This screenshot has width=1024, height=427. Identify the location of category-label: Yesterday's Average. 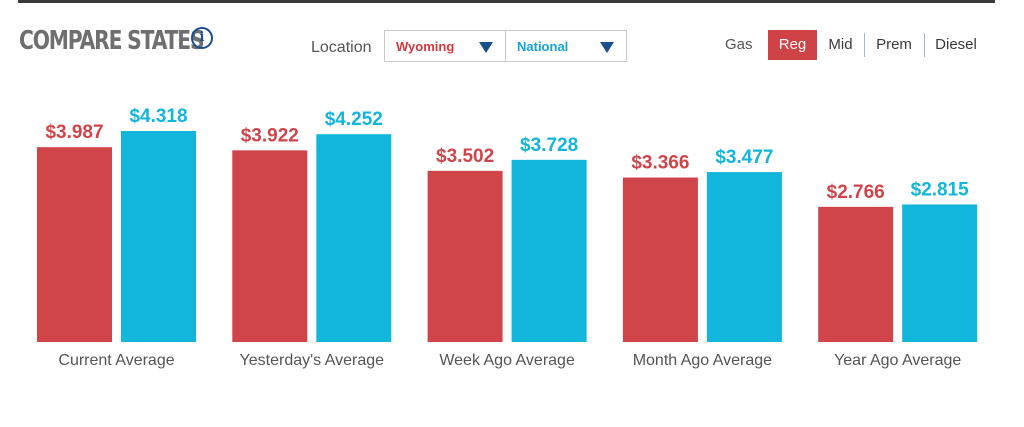
(312, 360).